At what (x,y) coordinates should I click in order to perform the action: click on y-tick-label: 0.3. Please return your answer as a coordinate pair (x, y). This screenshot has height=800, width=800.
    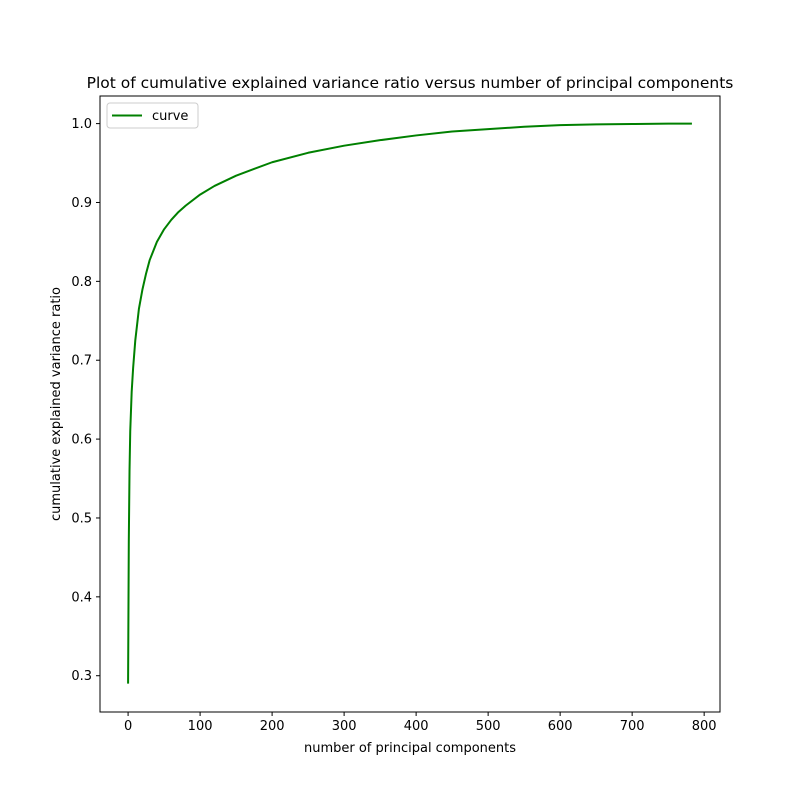
    Looking at the image, I should click on (81, 676).